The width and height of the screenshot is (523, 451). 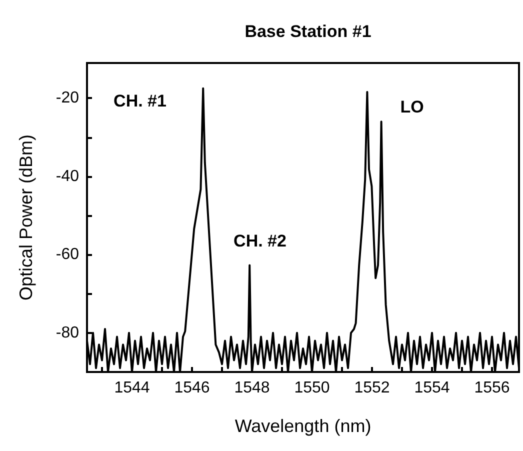 What do you see at coordinates (312, 388) in the screenshot?
I see `x-tick-label: 1550` at bounding box center [312, 388].